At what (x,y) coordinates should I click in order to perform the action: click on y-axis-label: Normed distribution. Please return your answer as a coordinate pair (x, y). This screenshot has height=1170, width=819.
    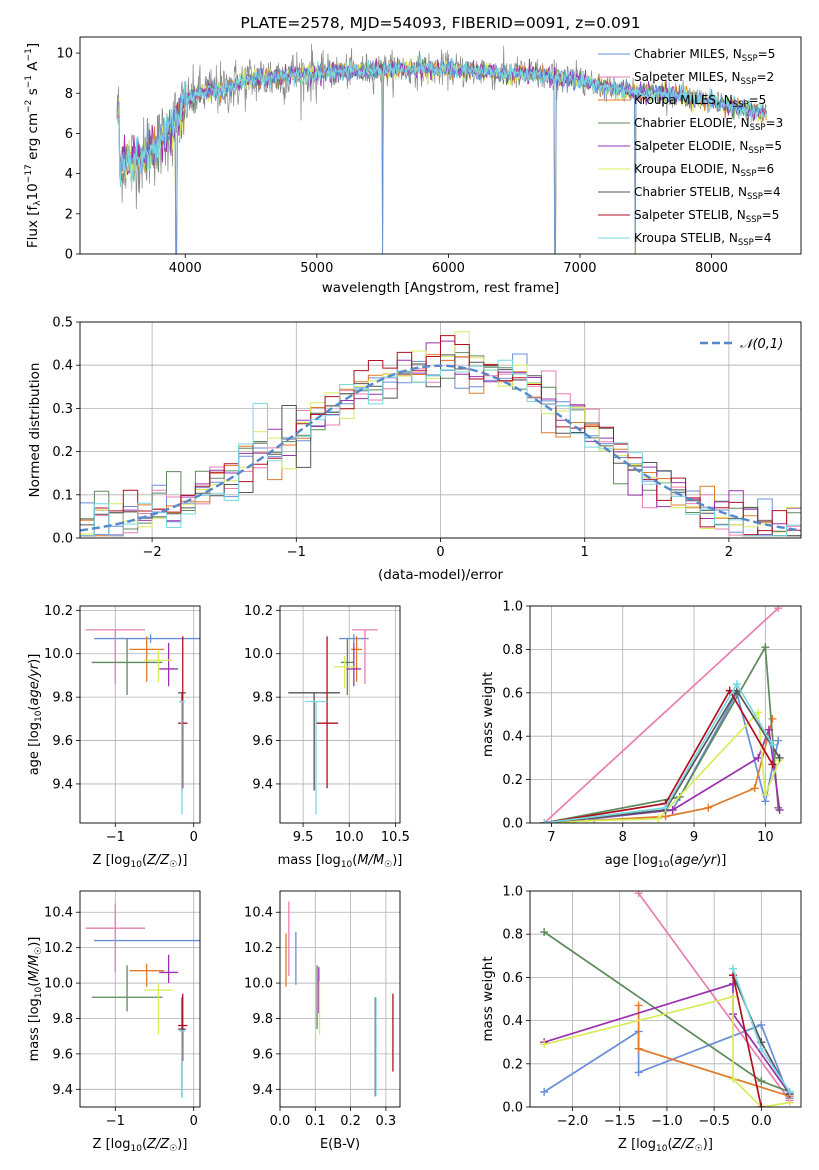
    Looking at the image, I should click on (35, 430).